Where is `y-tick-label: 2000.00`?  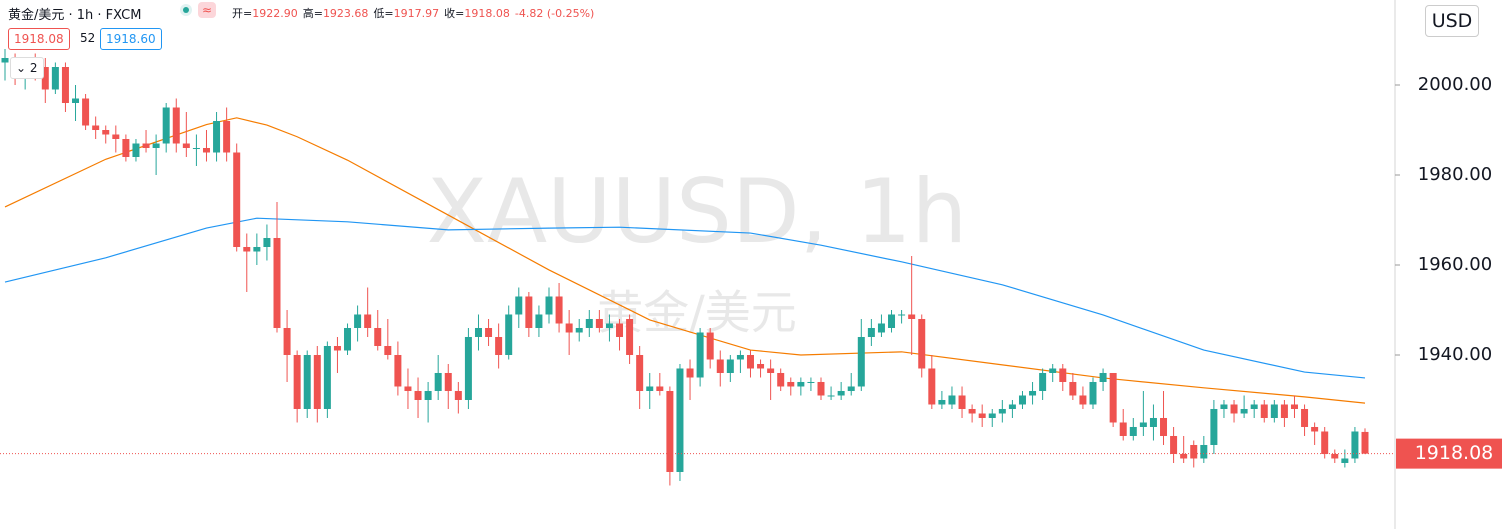 y-tick-label: 2000.00 is located at coordinates (1455, 84).